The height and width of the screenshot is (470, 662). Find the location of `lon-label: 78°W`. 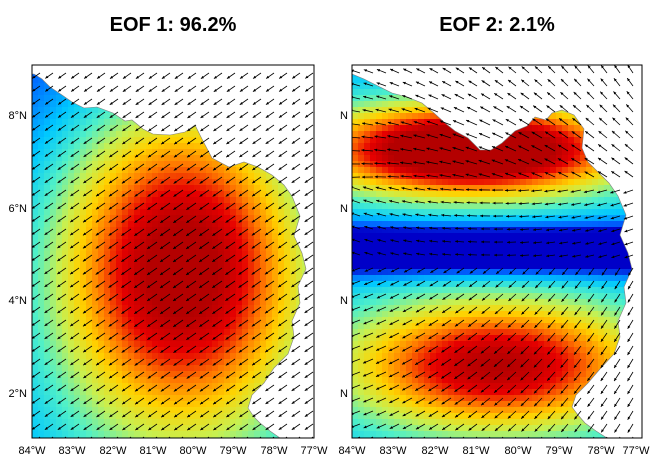

lon-label: 78°W is located at coordinates (274, 451).